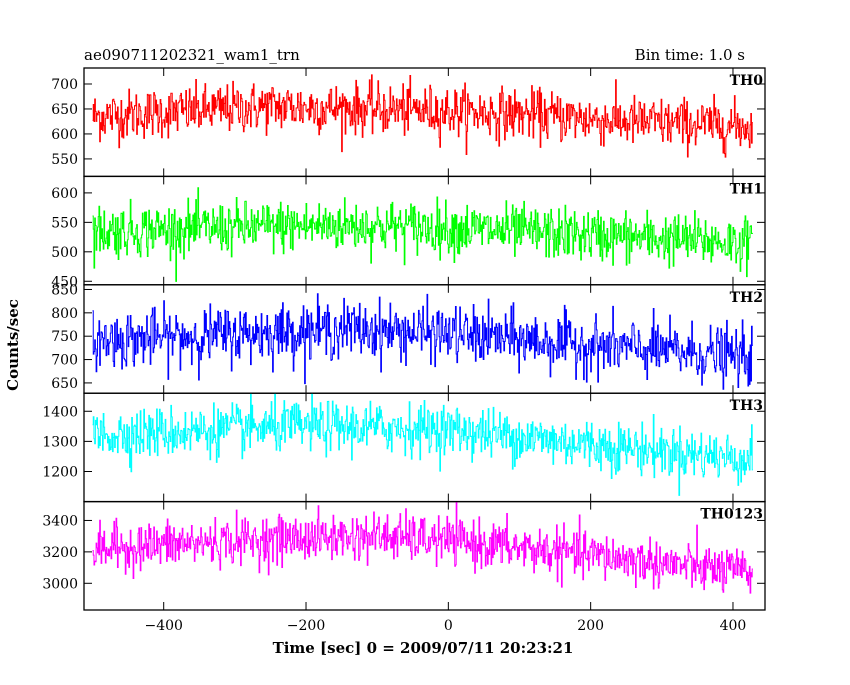  What do you see at coordinates (733, 626) in the screenshot?
I see `x-tick-label: 400` at bounding box center [733, 626].